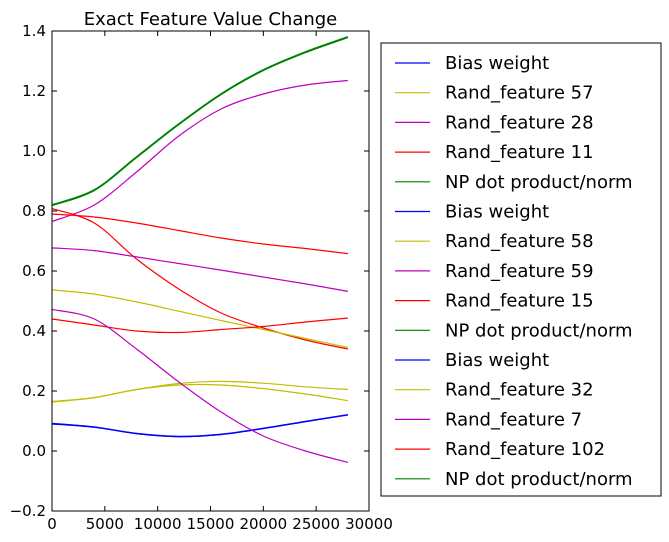 The height and width of the screenshot is (542, 669). What do you see at coordinates (34, 31) in the screenshot?
I see `y-tick-label: 1.4` at bounding box center [34, 31].